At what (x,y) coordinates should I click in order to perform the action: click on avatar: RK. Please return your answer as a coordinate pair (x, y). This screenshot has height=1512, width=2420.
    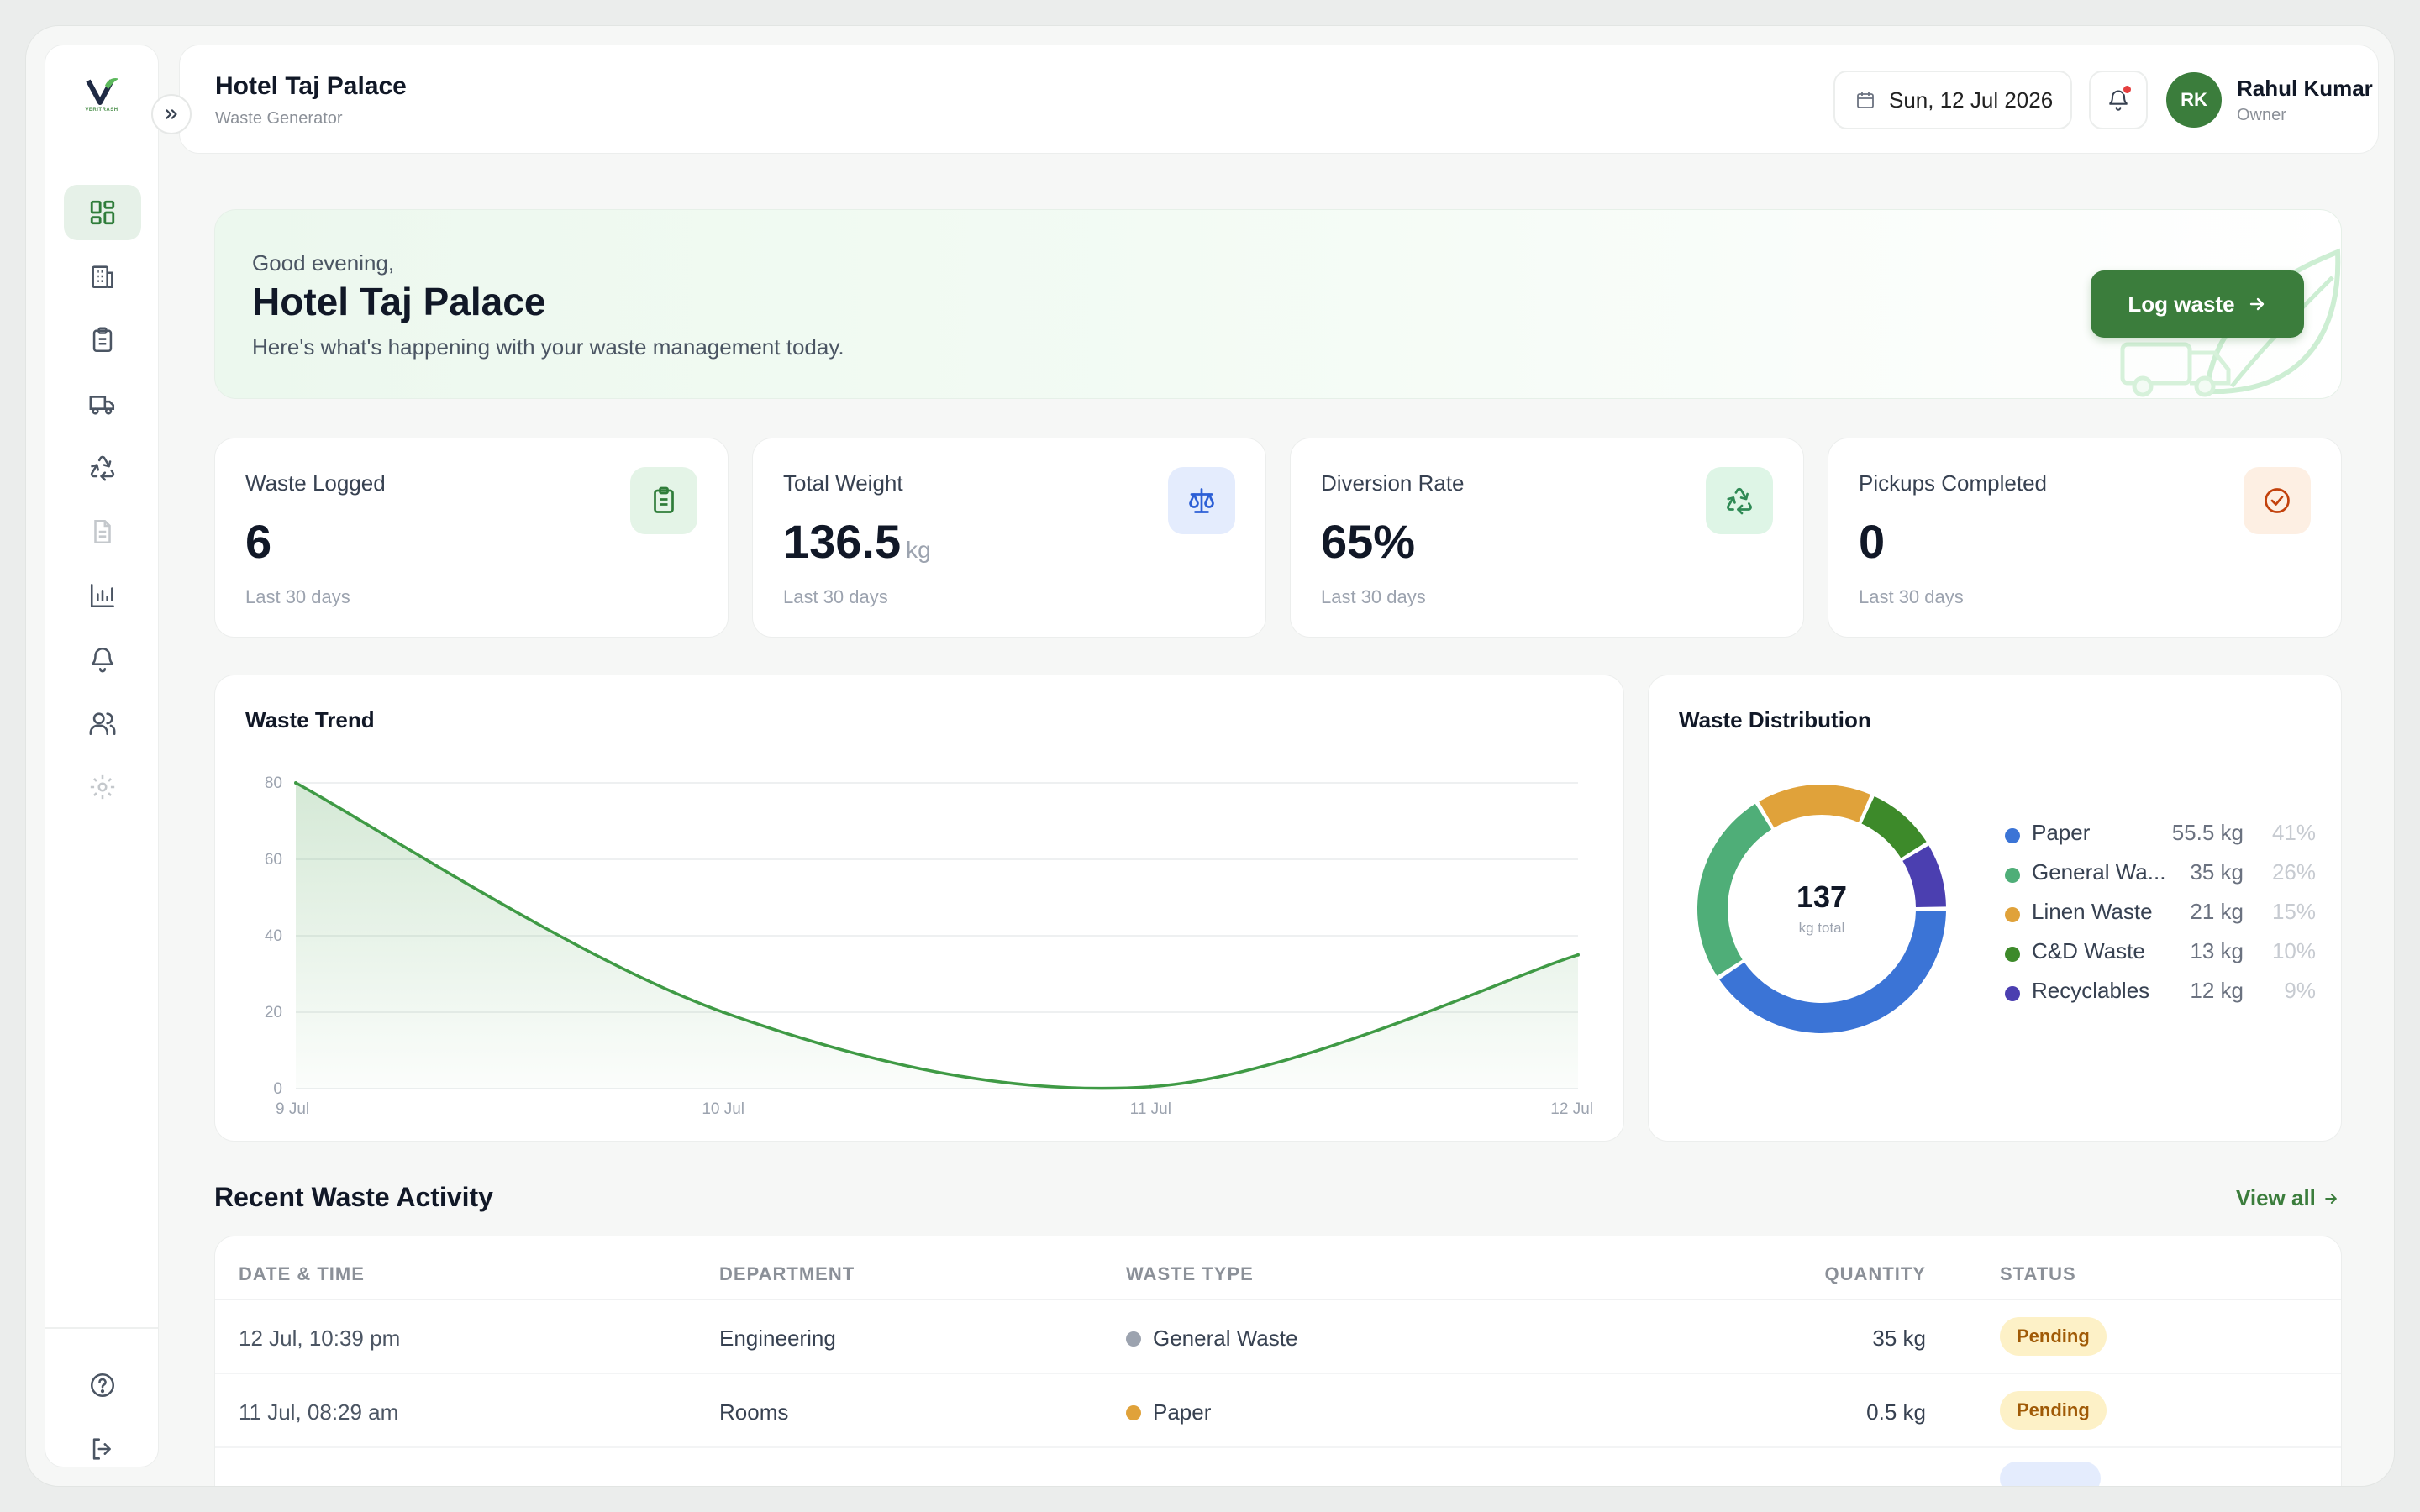
    Looking at the image, I should click on (2194, 100).